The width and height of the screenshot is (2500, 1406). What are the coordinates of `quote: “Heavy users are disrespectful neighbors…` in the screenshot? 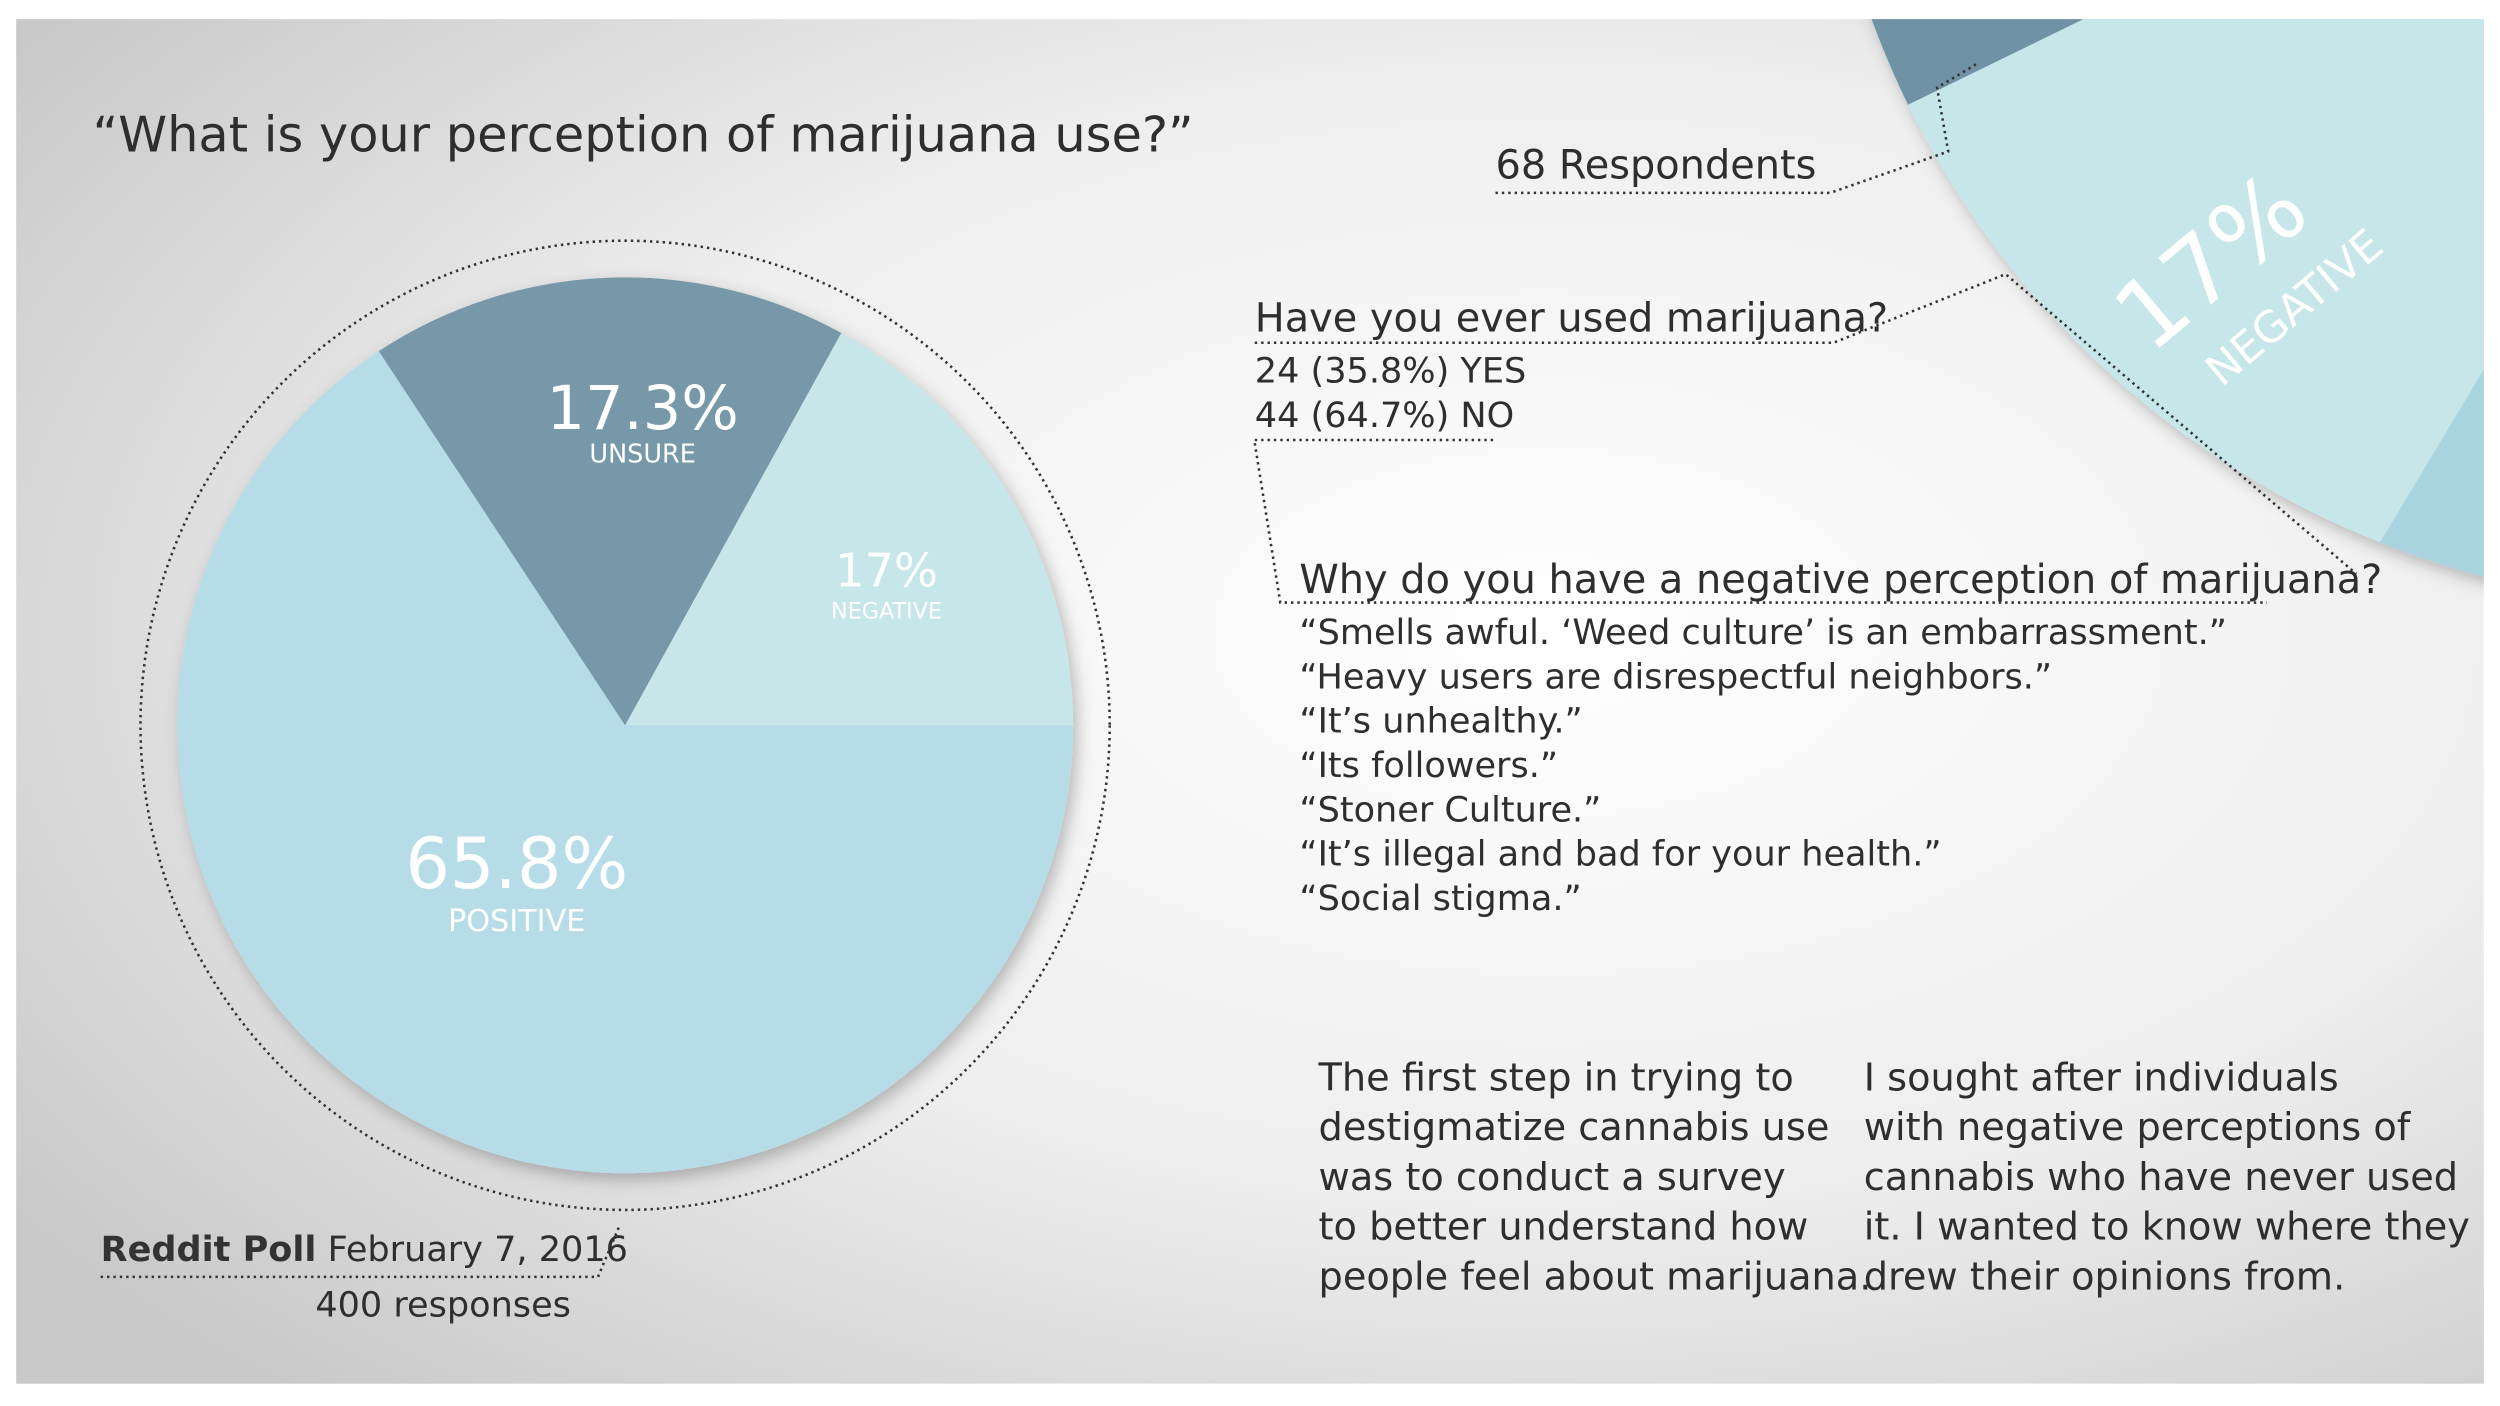 It's located at (1675, 676).